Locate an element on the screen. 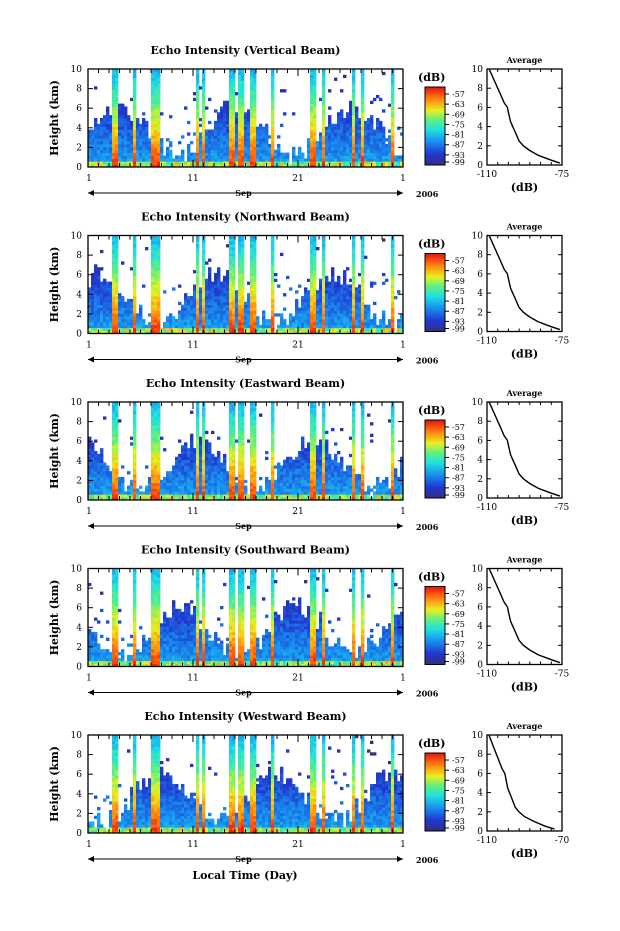 The height and width of the screenshot is (931, 620). colorbar-tick-label: -57 is located at coordinates (458, 94).